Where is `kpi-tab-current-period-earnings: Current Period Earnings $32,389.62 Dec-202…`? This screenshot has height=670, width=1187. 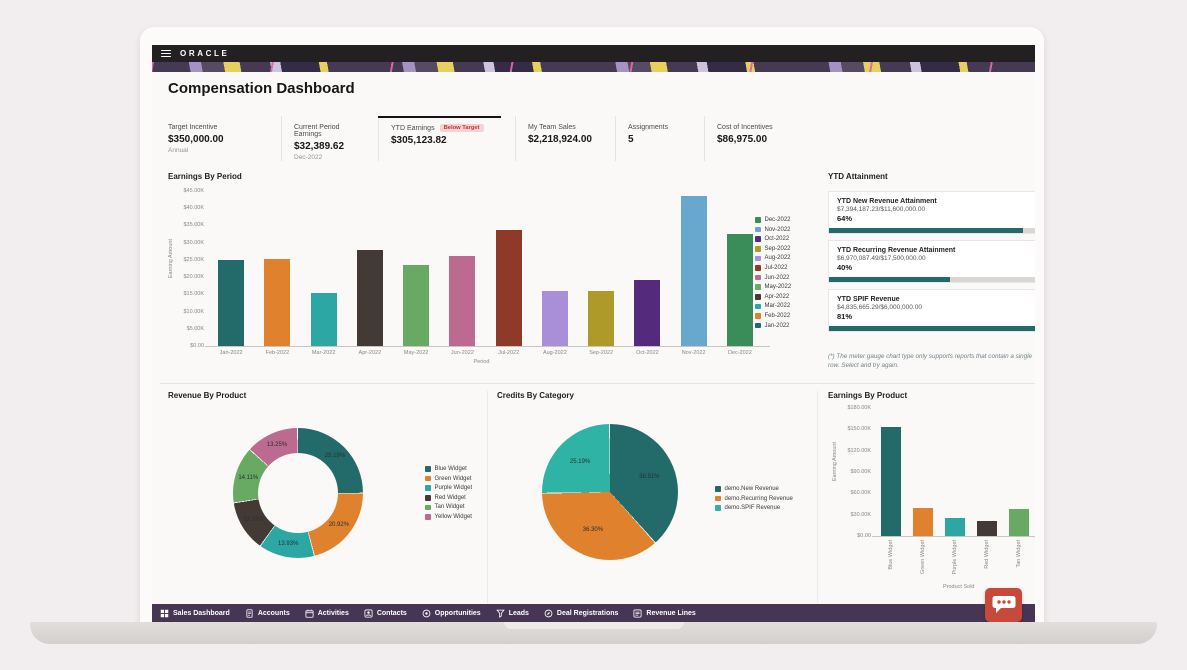 kpi-tab-current-period-earnings: Current Period Earnings $32,389.62 Dec-202… is located at coordinates (329, 138).